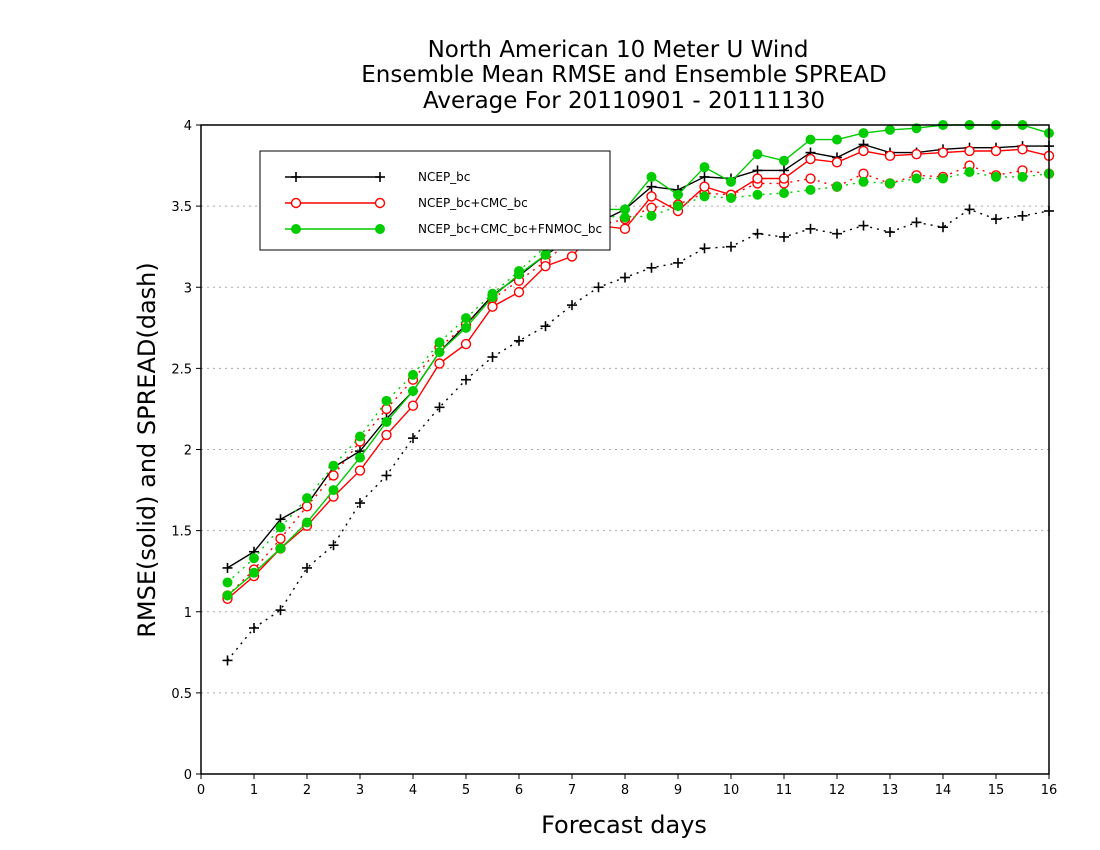 This screenshot has width=1100, height=850. What do you see at coordinates (413, 790) in the screenshot?
I see `x-tick-label-4: 4` at bounding box center [413, 790].